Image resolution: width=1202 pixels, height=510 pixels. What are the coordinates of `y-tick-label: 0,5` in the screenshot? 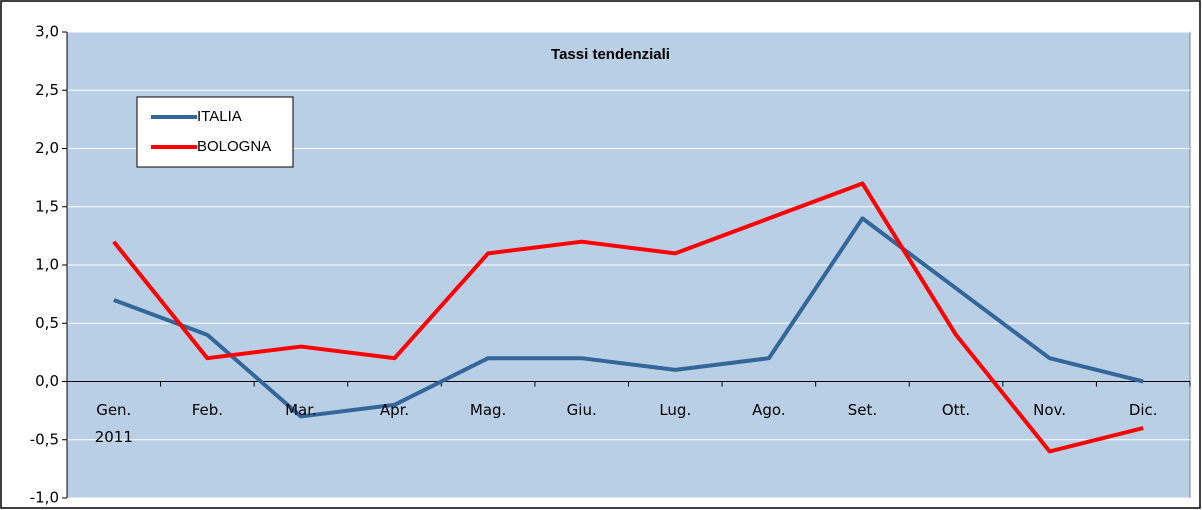 It's located at (47, 323).